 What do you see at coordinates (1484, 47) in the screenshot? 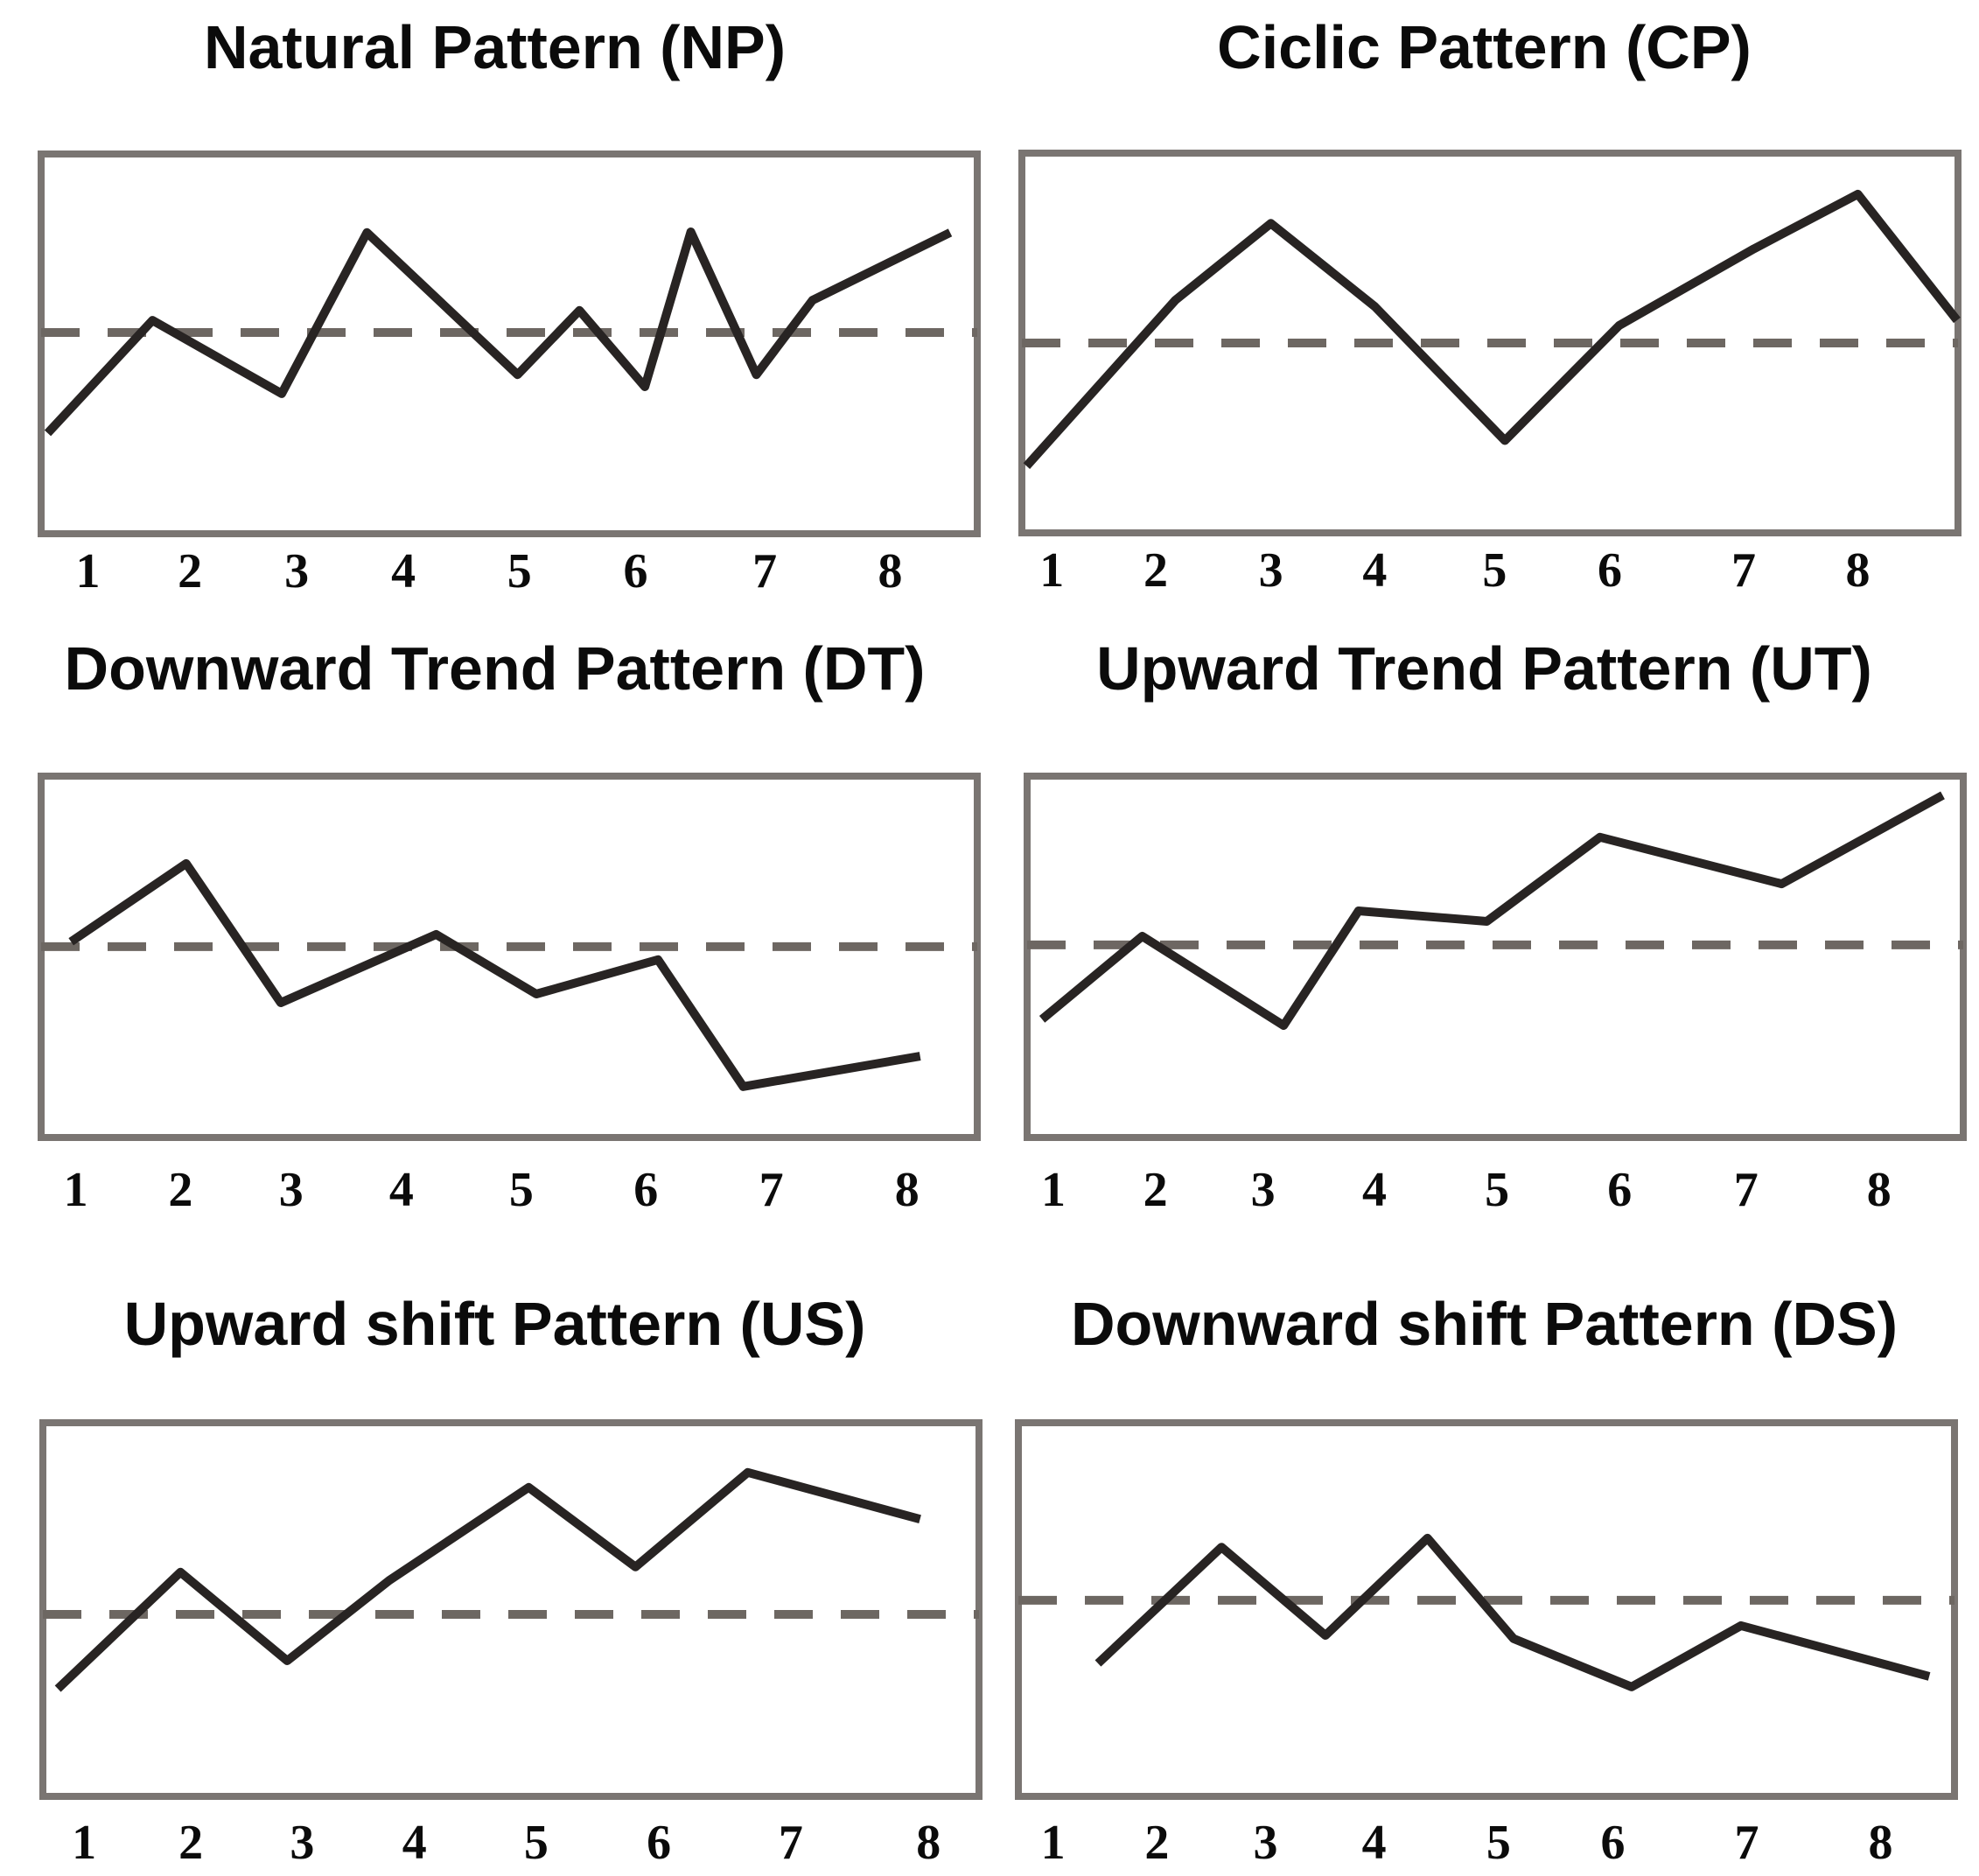
I see `chart-title-cp: Ciclic Pattern (CP)` at bounding box center [1484, 47].